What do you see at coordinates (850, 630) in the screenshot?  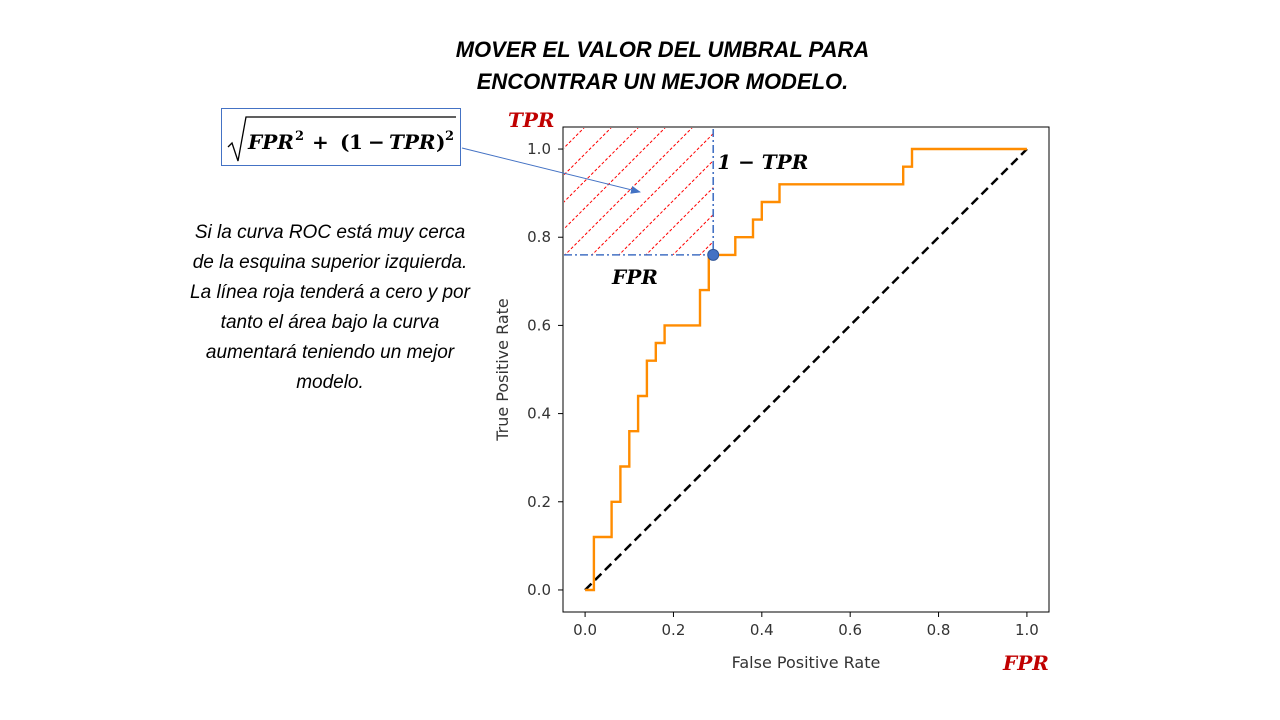 I see `x-tick-label: 0.6` at bounding box center [850, 630].